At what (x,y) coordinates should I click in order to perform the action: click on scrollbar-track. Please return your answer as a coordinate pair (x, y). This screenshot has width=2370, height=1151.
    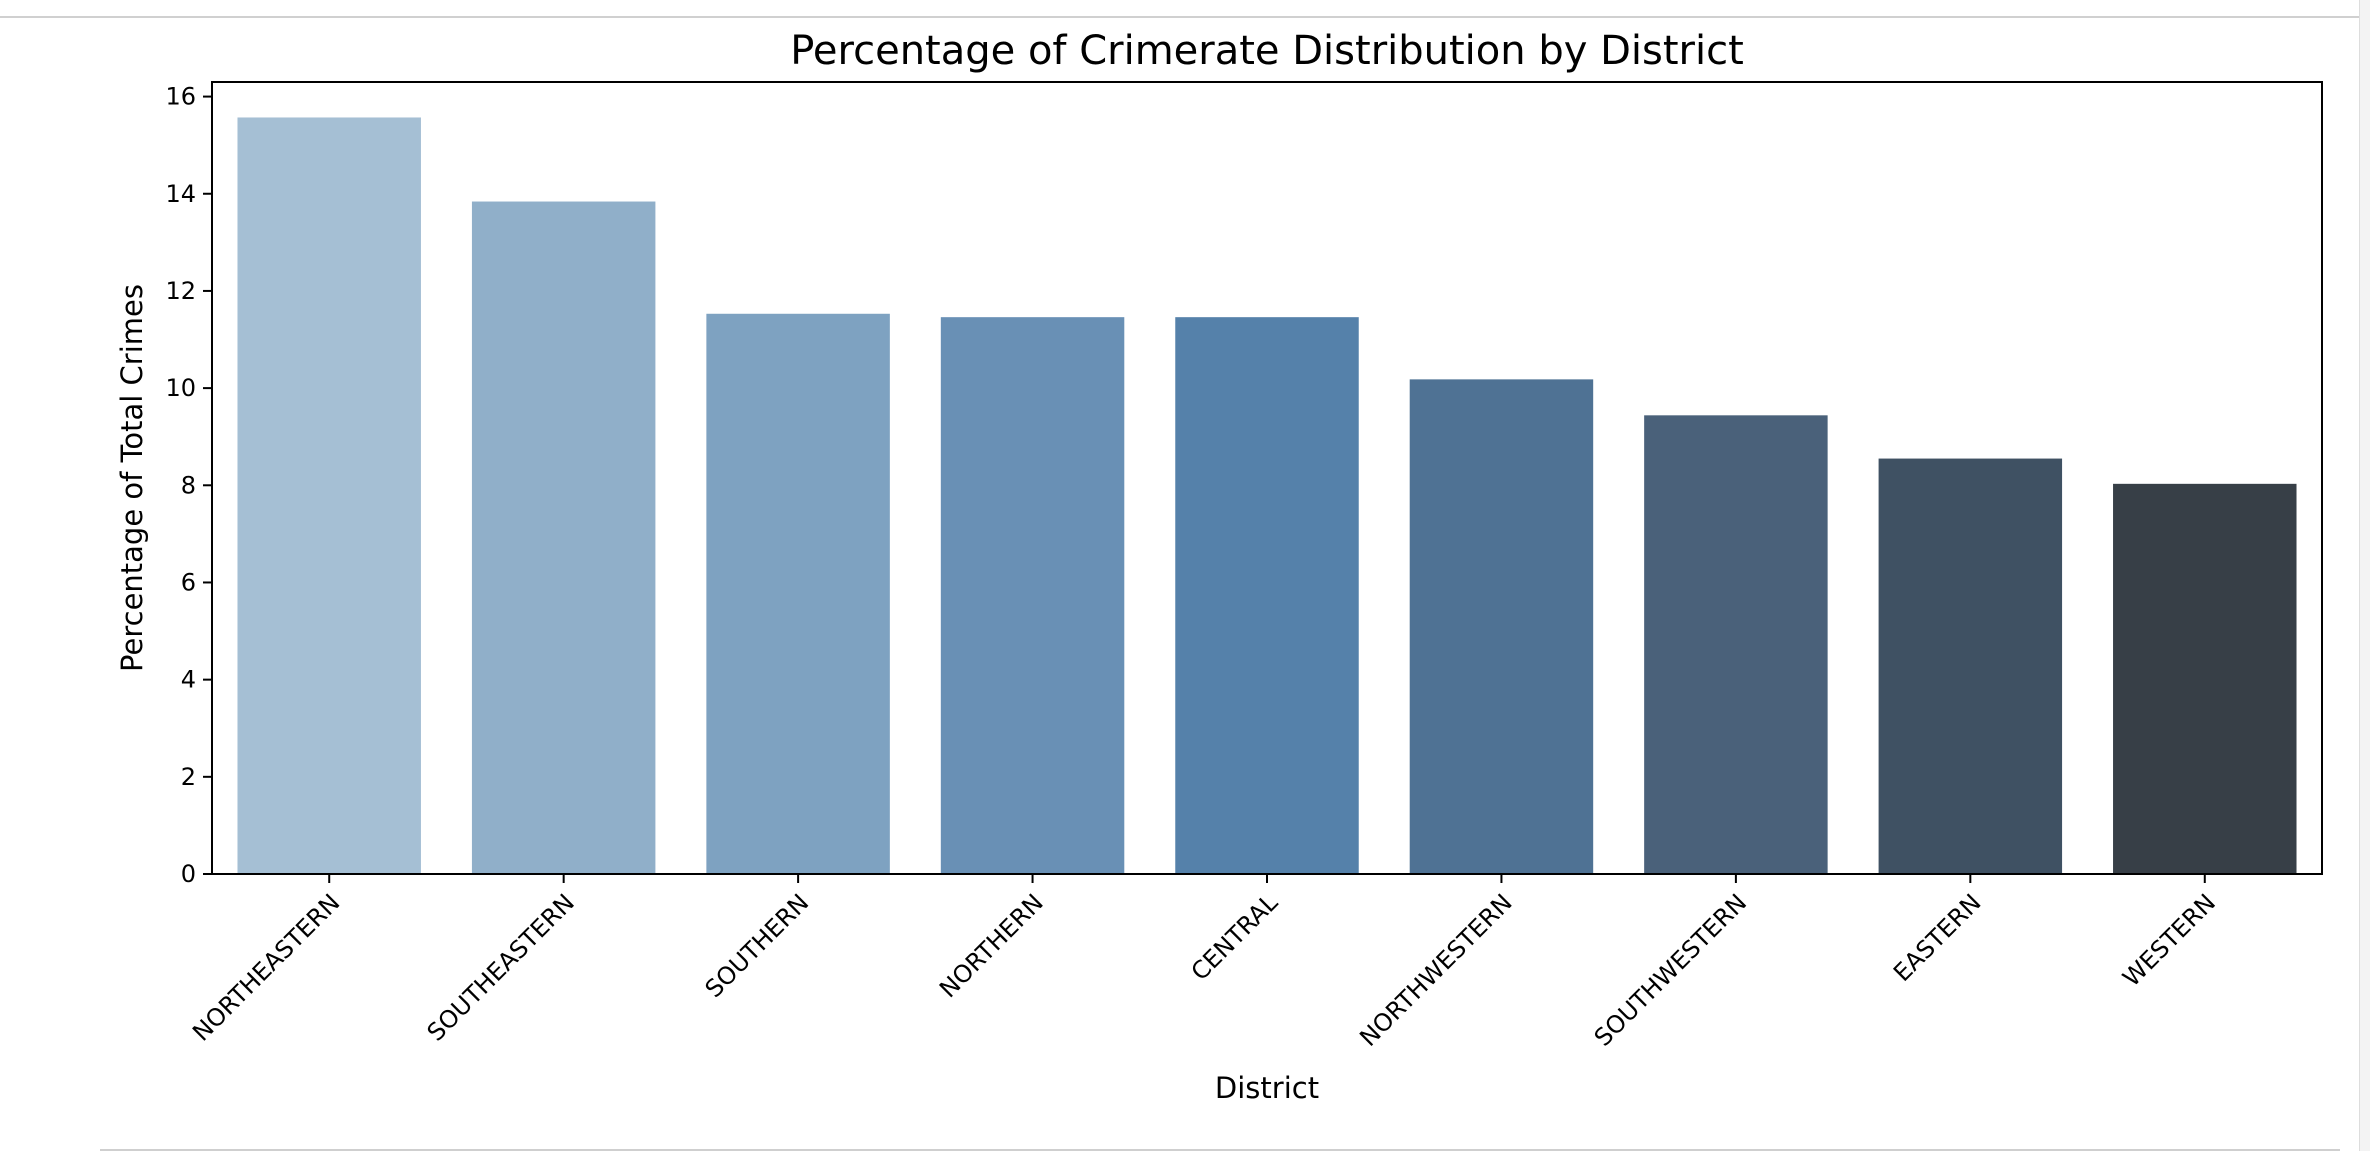
    Looking at the image, I should click on (2364, 575).